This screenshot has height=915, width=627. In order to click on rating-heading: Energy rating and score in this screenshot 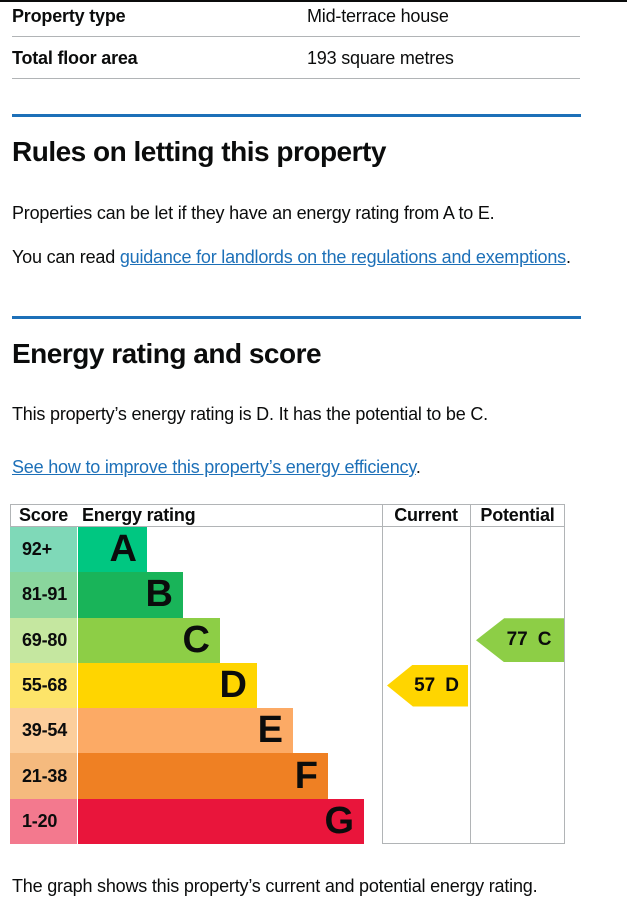, I will do `click(167, 353)`.